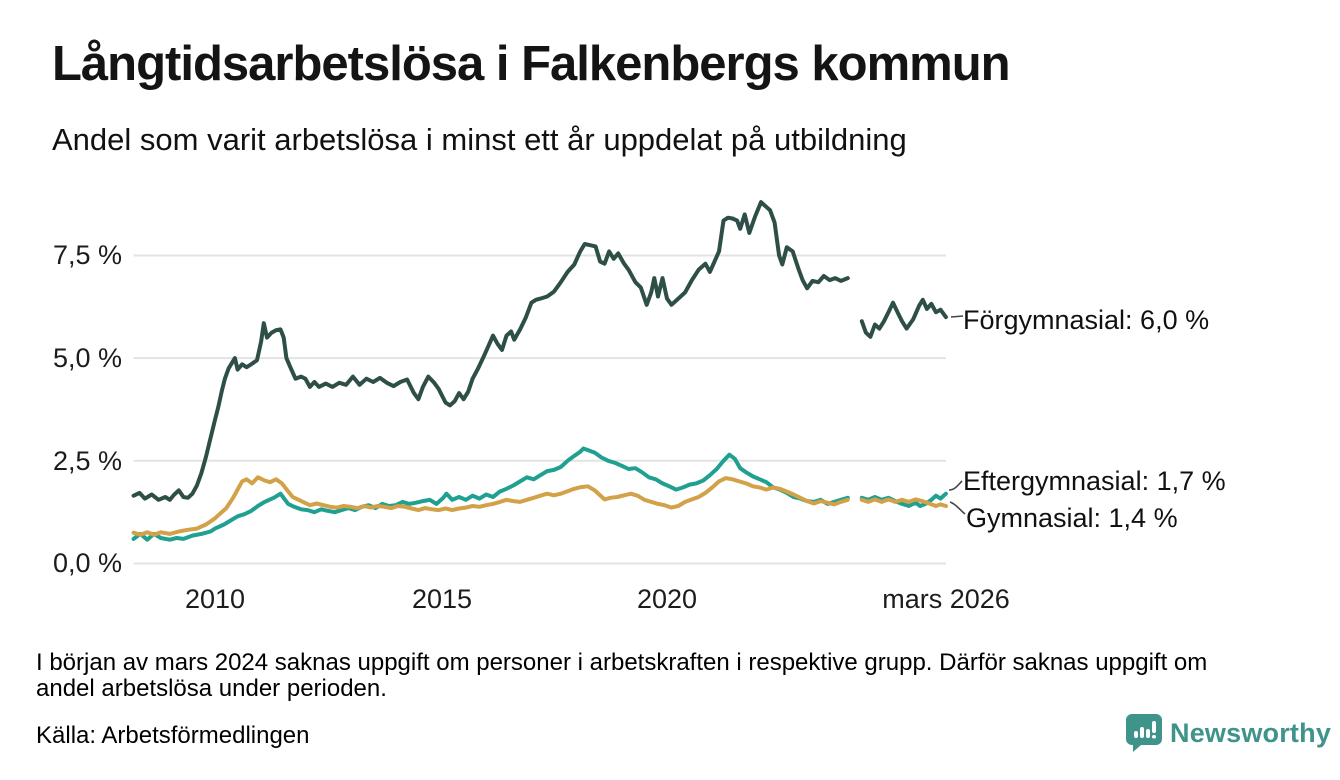 The image size is (1340, 780). What do you see at coordinates (215, 599) in the screenshot?
I see `x-axis-label-2010: 2010` at bounding box center [215, 599].